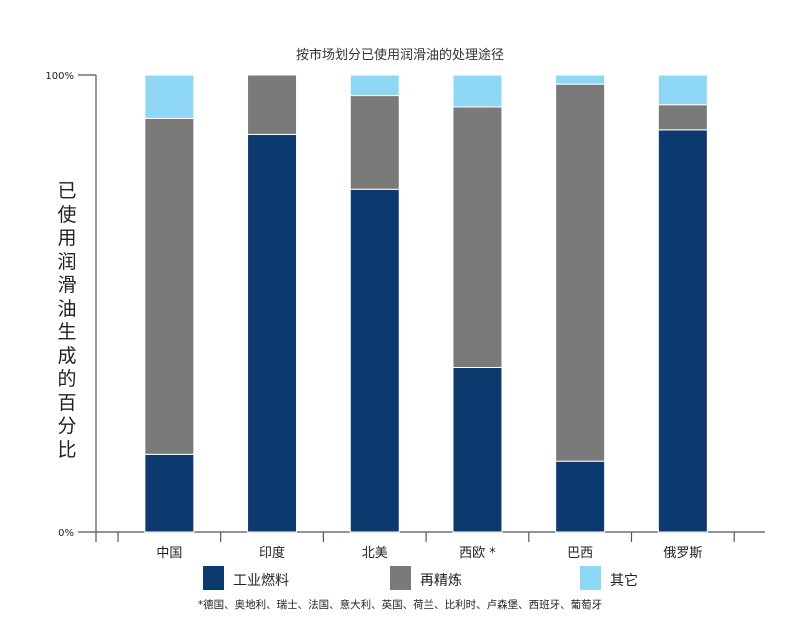  I want to click on x-tick-label: 印度, so click(272, 553).